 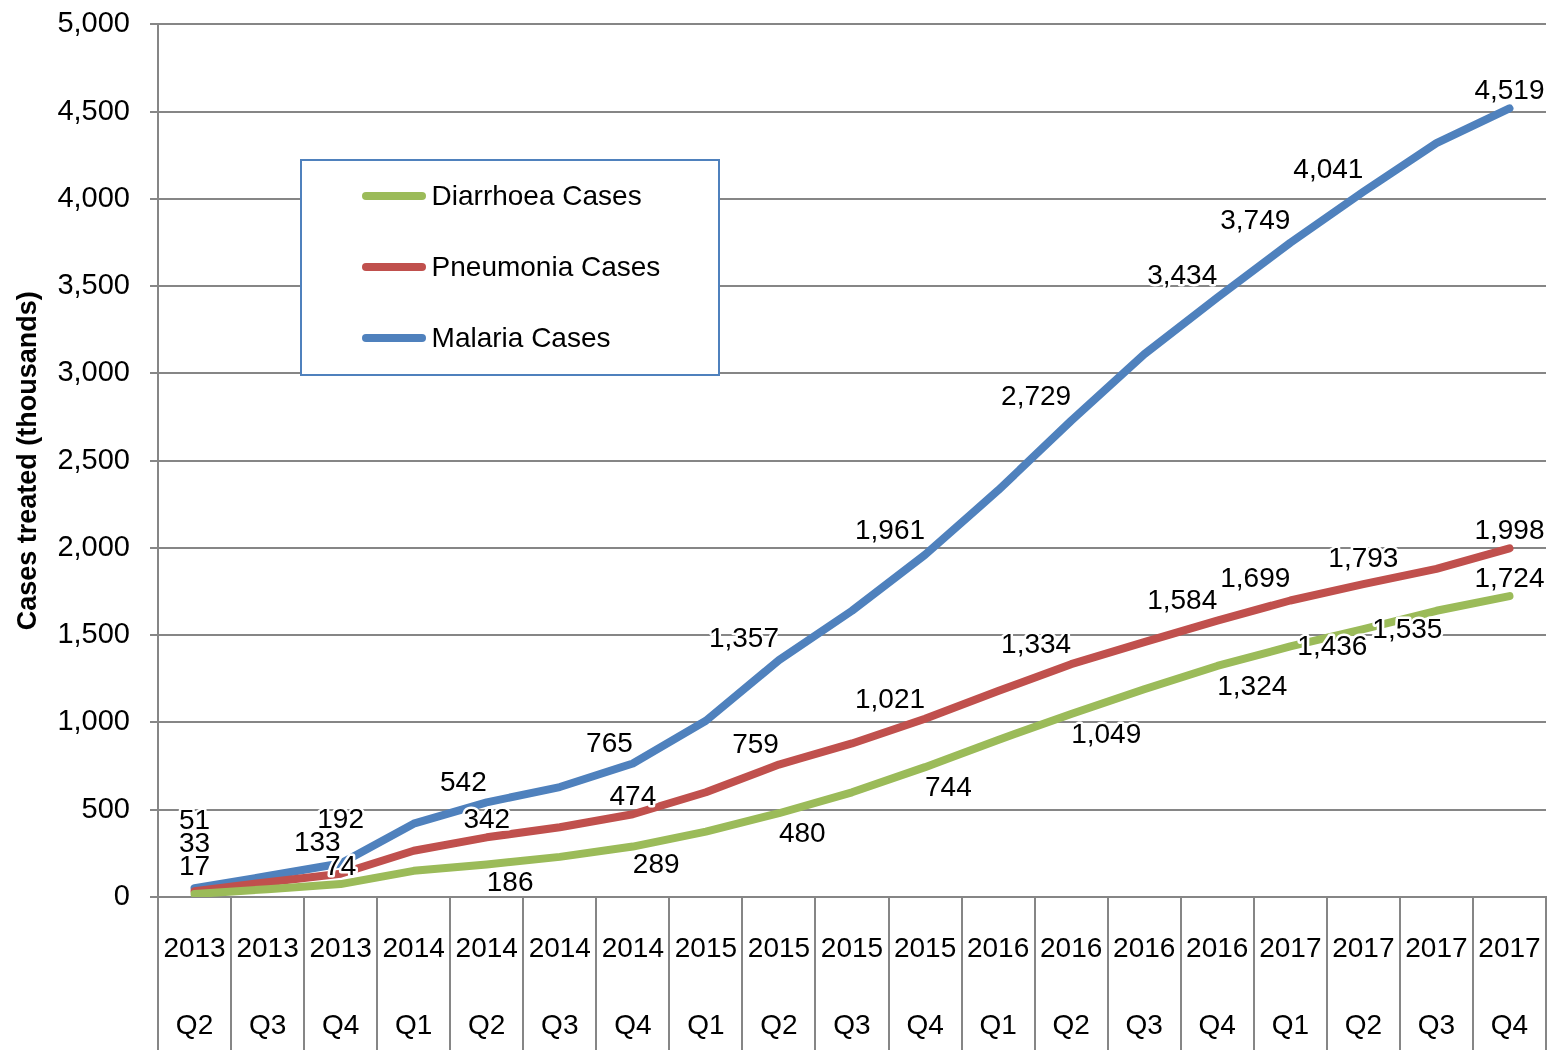 I want to click on data-label: 289, so click(x=656, y=864).